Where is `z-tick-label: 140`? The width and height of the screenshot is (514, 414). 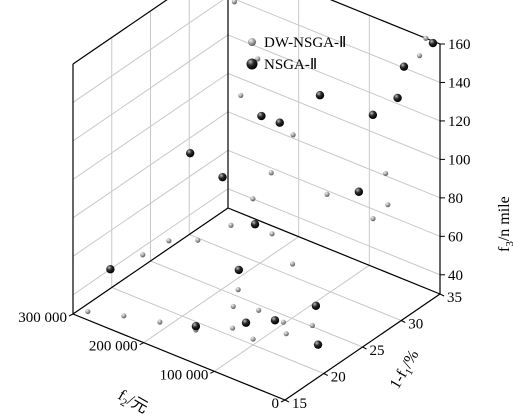
z-tick-label: 140 is located at coordinates (459, 83).